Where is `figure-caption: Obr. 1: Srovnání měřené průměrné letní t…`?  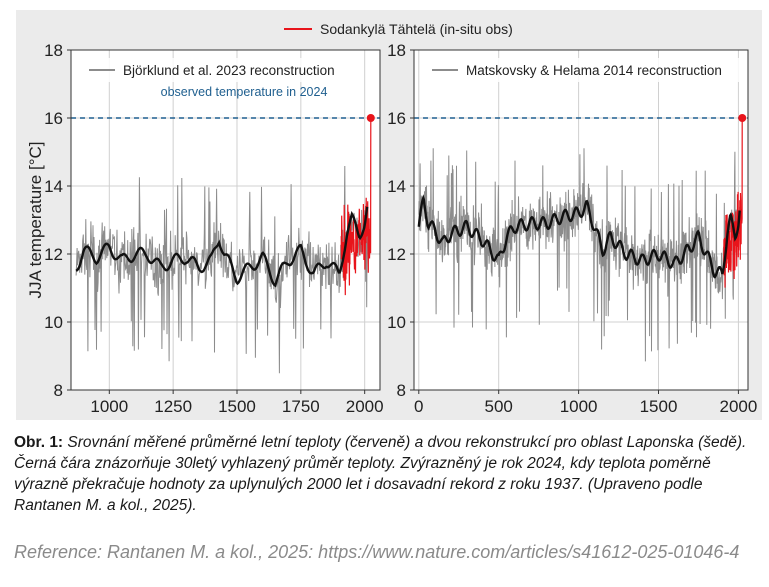
figure-caption: Obr. 1: Srovnání měřené průměrné letní t… is located at coordinates (384, 474).